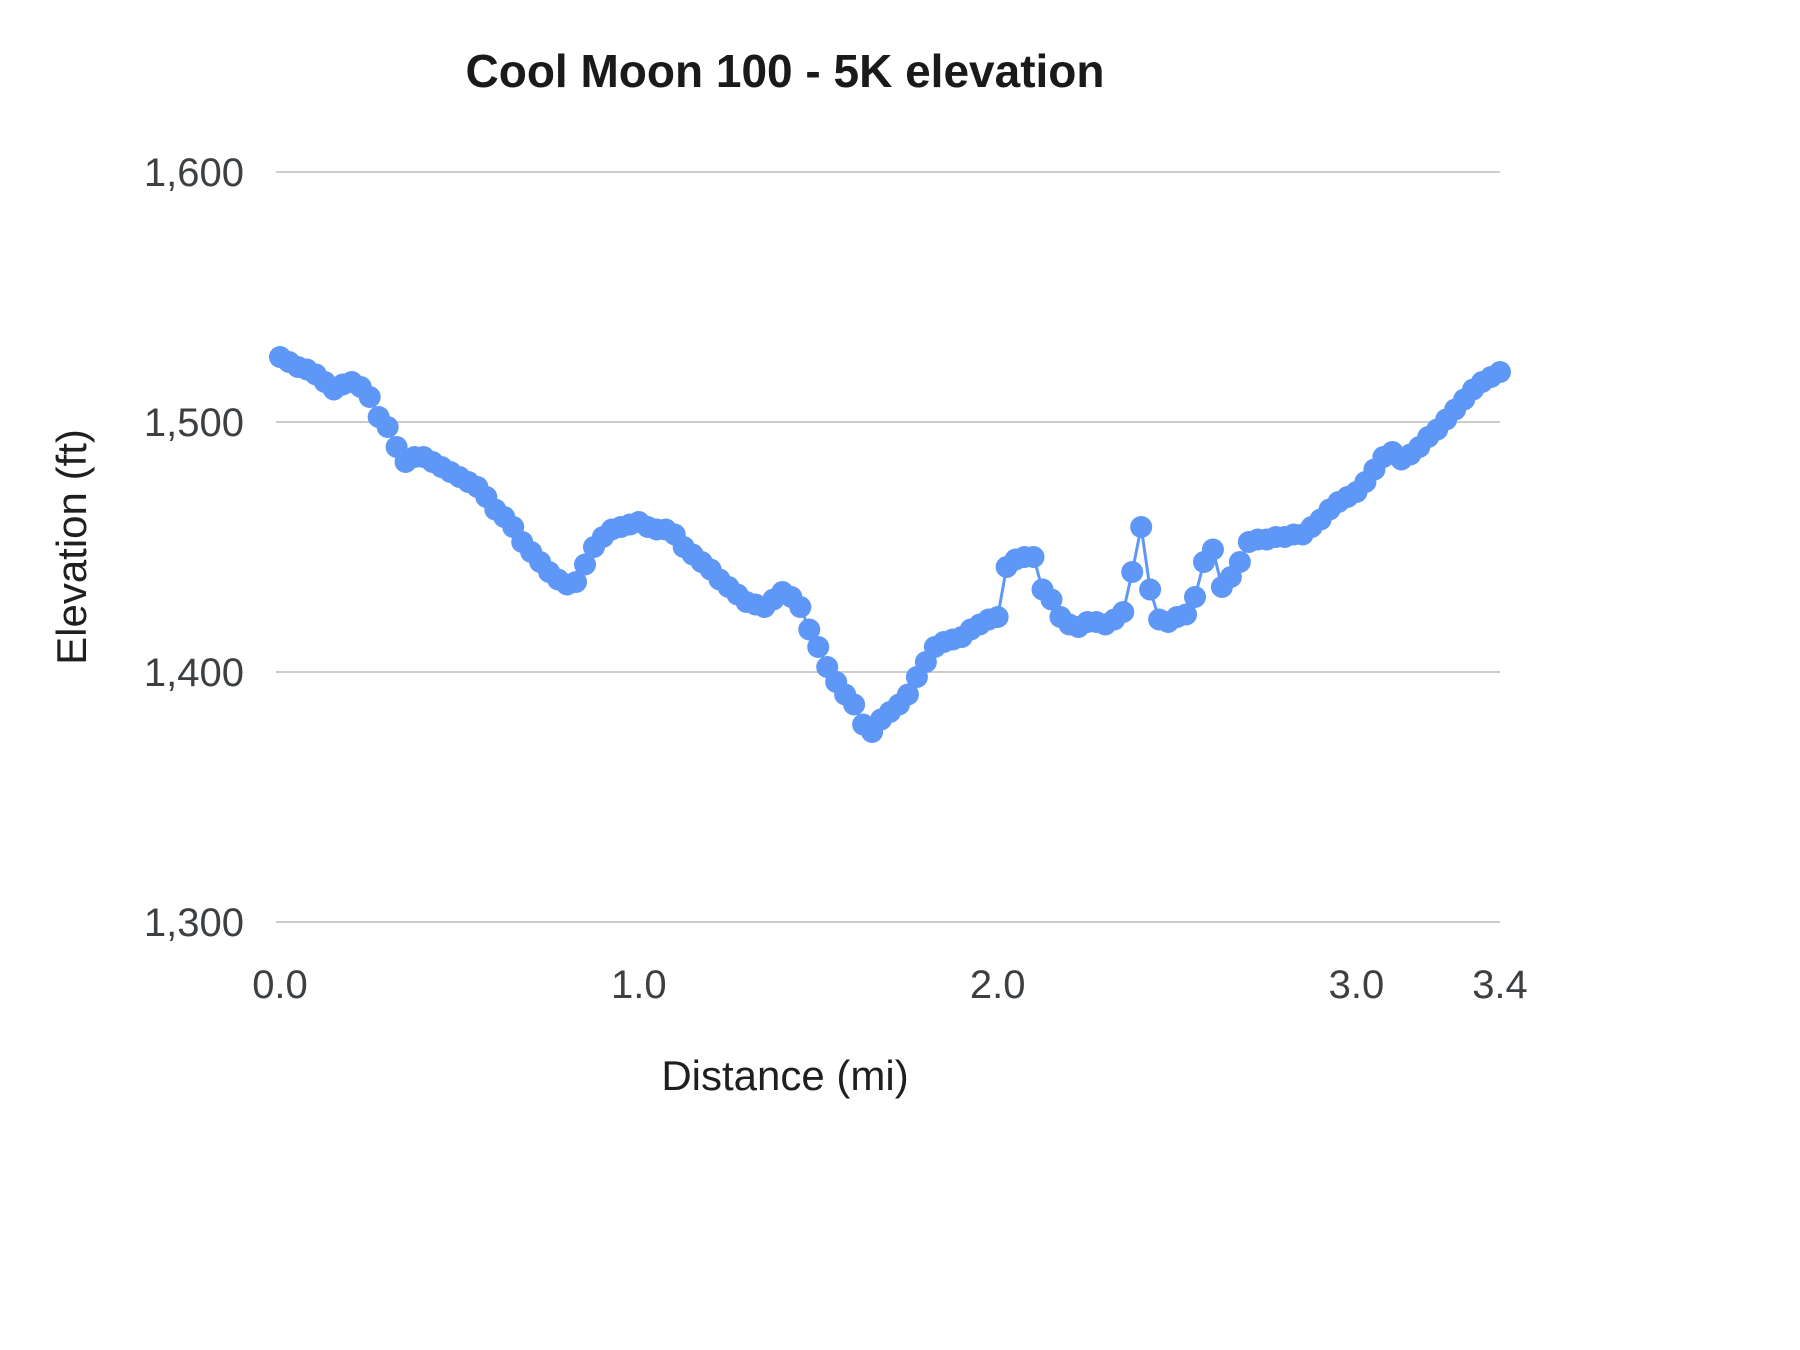 Image resolution: width=1800 pixels, height=1350 pixels. I want to click on x-tick-label: 3.4, so click(1500, 985).